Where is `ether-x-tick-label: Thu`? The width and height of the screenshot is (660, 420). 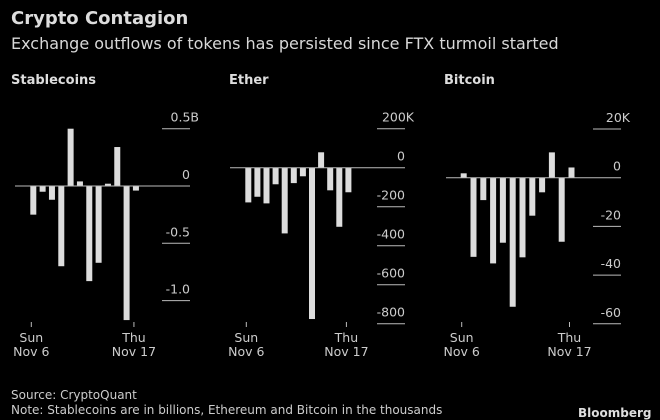
ether-x-tick-label: Thu is located at coordinates (346, 337).